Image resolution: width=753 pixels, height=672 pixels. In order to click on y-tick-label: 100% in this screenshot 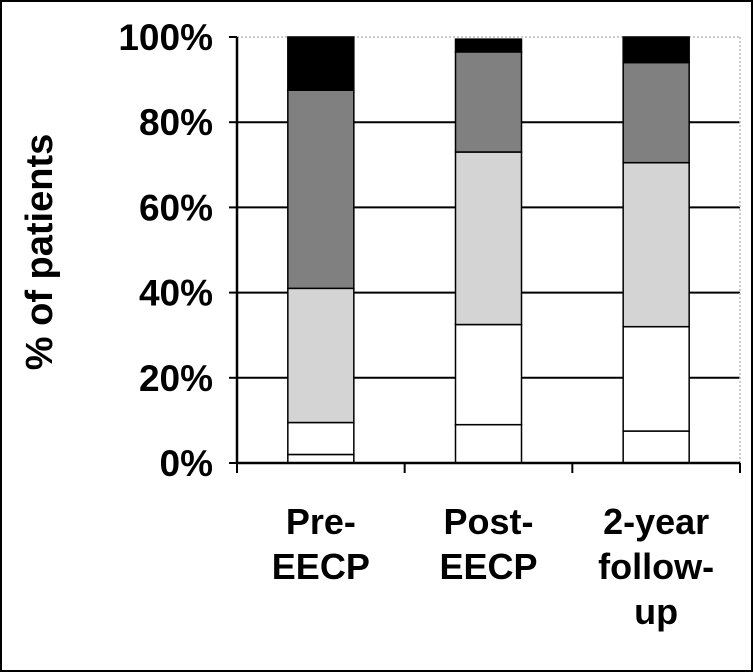, I will do `click(165, 37)`.